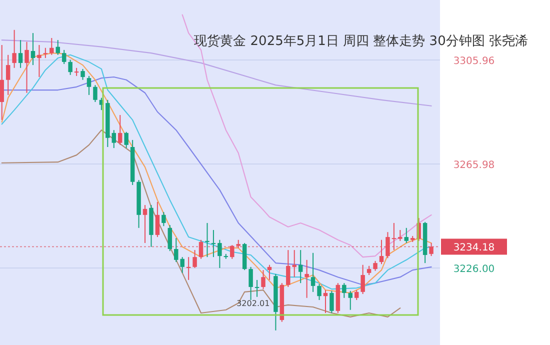 This screenshot has height=345, width=550. I want to click on ref-line-label: 3234.18, so click(474, 248).